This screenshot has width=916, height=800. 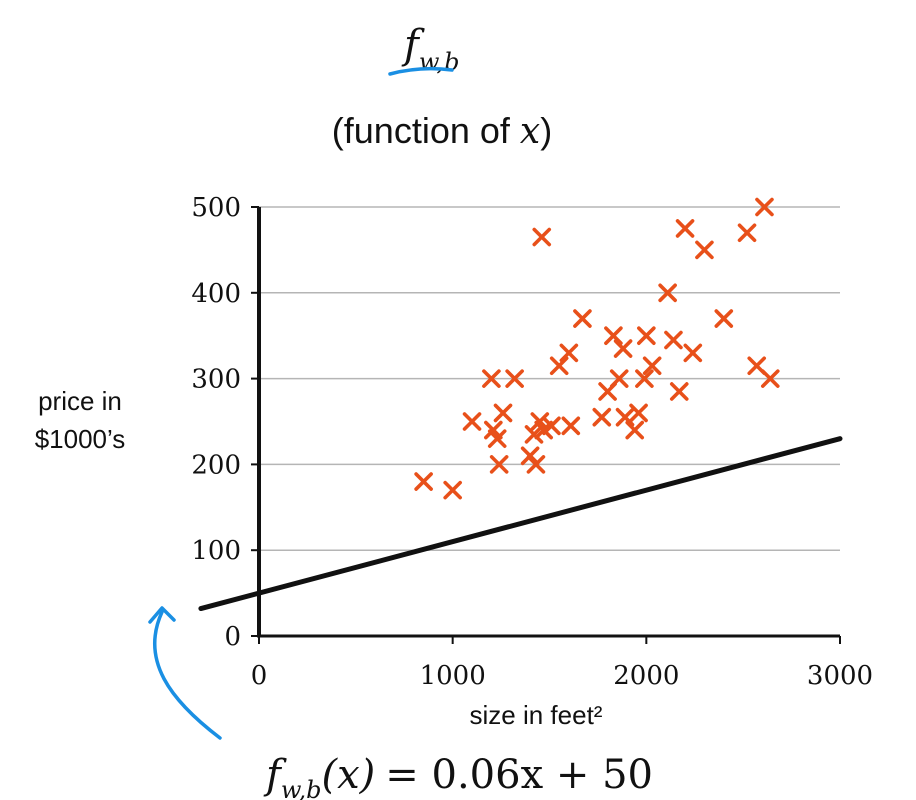 I want to click on underline-annotation, so click(x=421, y=71).